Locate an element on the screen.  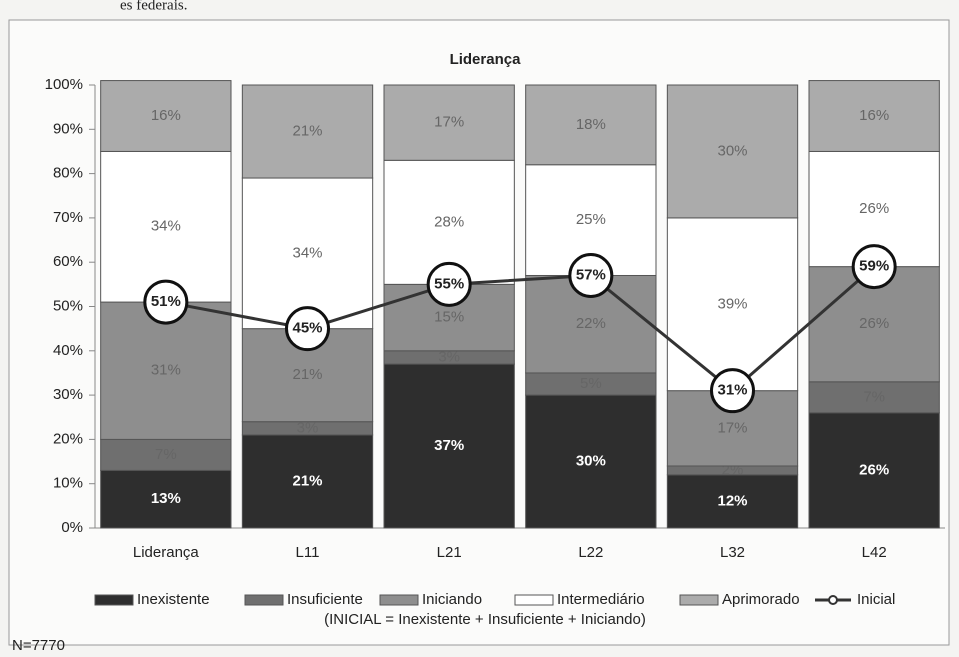
y-tick-label: 0% is located at coordinates (72, 527).